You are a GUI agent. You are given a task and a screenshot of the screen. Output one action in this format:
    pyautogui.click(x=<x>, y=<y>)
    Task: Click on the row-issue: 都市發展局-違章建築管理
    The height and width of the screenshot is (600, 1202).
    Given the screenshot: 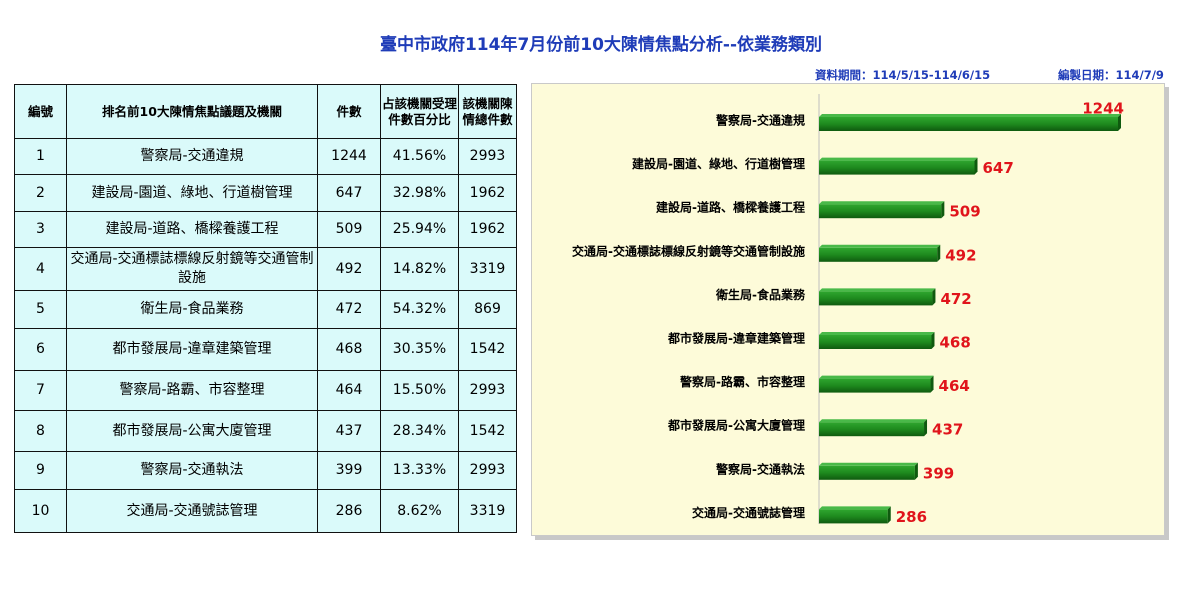 What is the action you would take?
    pyautogui.click(x=192, y=349)
    